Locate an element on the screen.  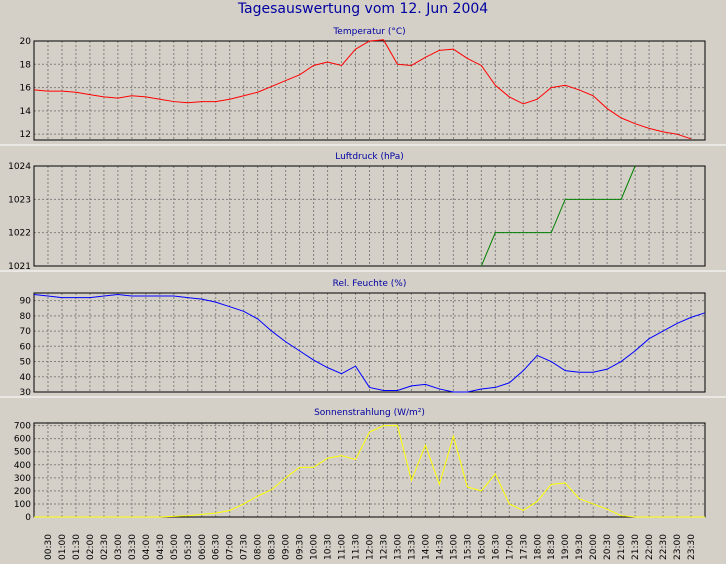
y-tick-label: 500 is located at coordinates (22, 453).